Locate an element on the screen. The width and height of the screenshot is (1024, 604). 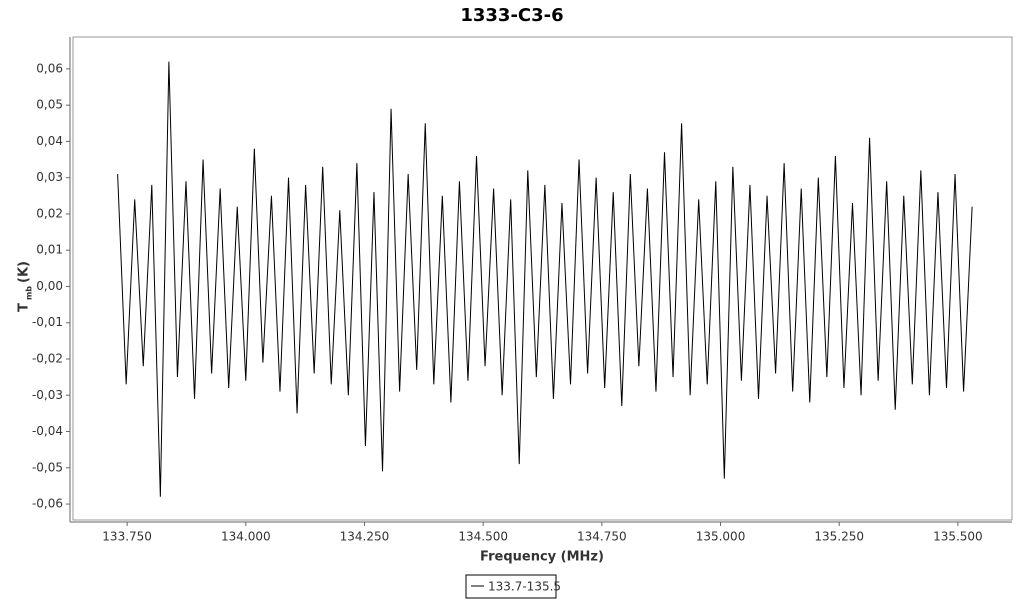
x-tick-label: 135.250 is located at coordinates (839, 537).